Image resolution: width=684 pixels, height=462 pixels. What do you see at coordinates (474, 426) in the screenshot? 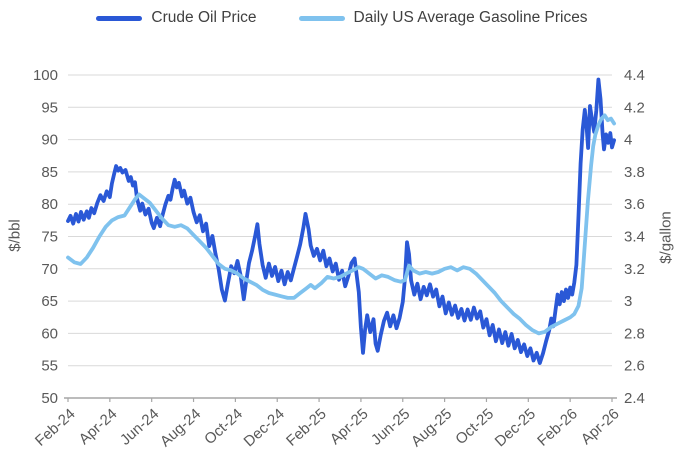
I see `x-axis-tick-label: Oct-25` at bounding box center [474, 426].